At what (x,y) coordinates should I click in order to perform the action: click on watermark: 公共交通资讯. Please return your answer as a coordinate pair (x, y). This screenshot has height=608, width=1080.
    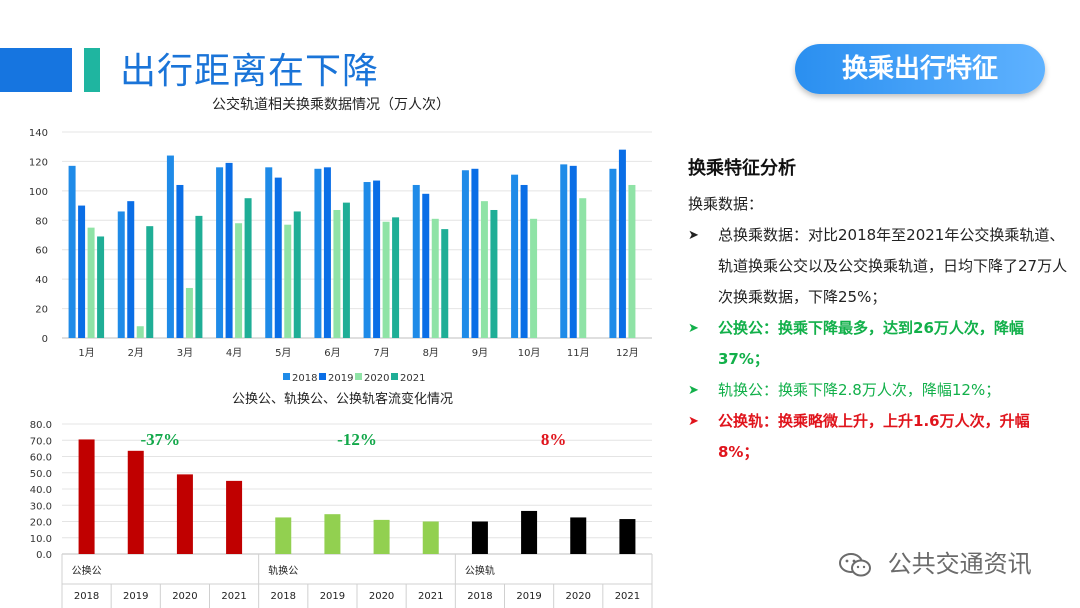
    Looking at the image, I should click on (935, 561).